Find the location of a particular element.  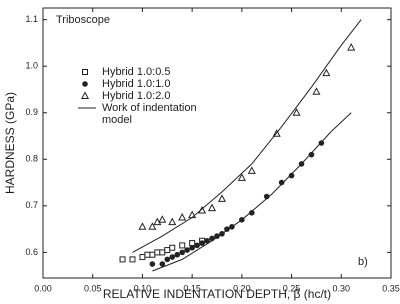

y-tick-label: 0.8 is located at coordinates (31, 159).